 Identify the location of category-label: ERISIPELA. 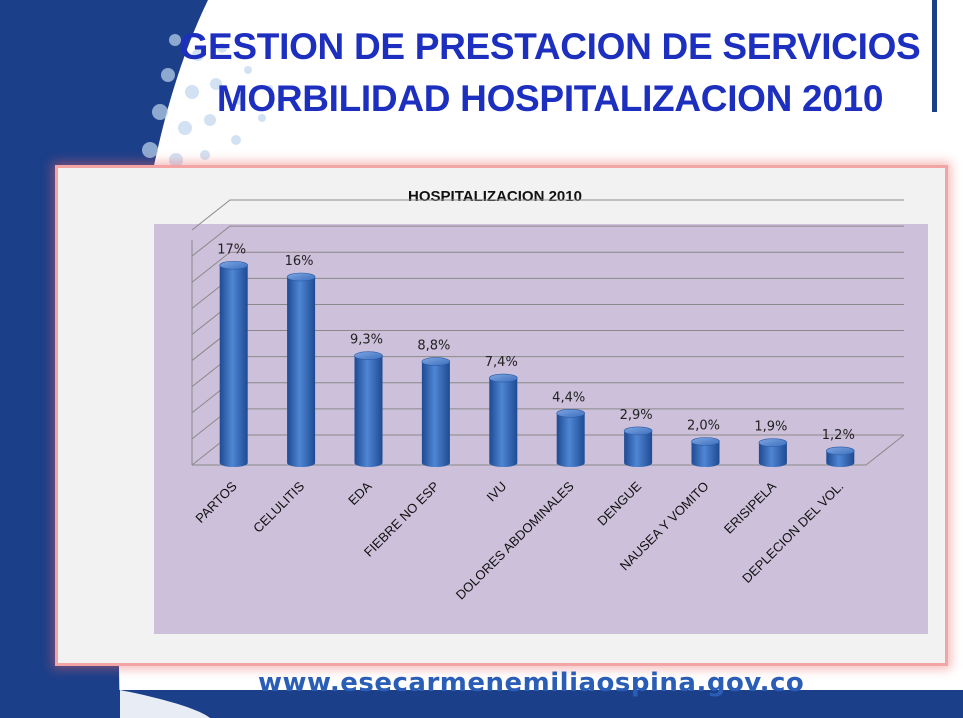
(750, 507).